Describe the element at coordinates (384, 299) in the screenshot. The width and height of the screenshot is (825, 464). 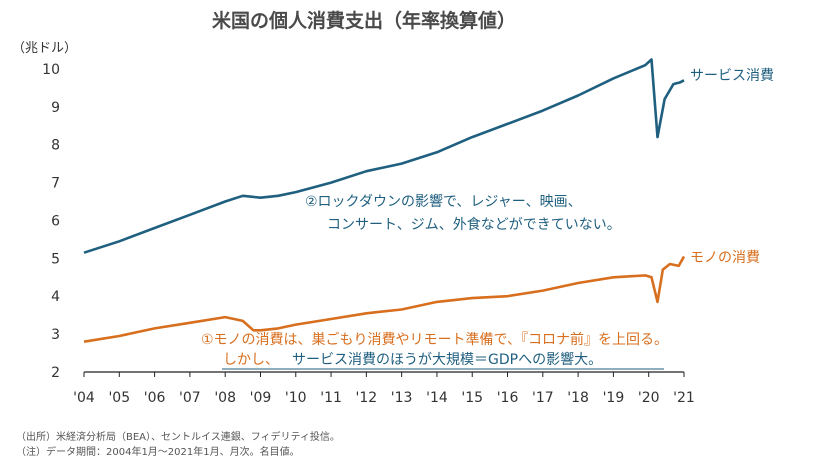
I see `series-line-goods` at that location.